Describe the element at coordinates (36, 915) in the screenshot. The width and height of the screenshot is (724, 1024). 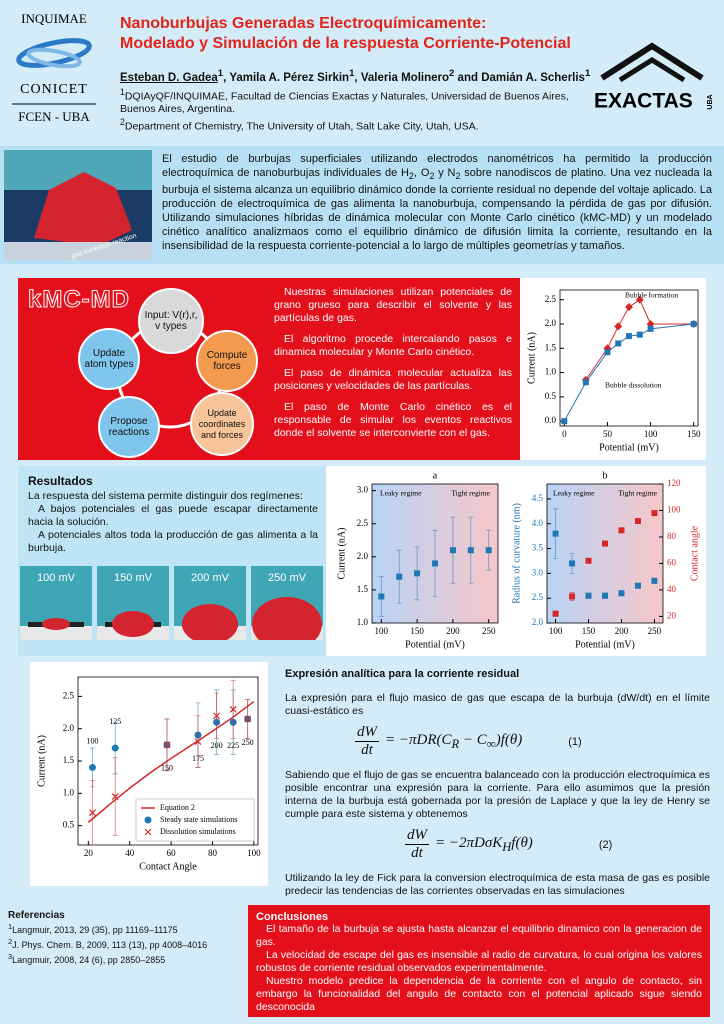
I see `references-title: Referencias` at that location.